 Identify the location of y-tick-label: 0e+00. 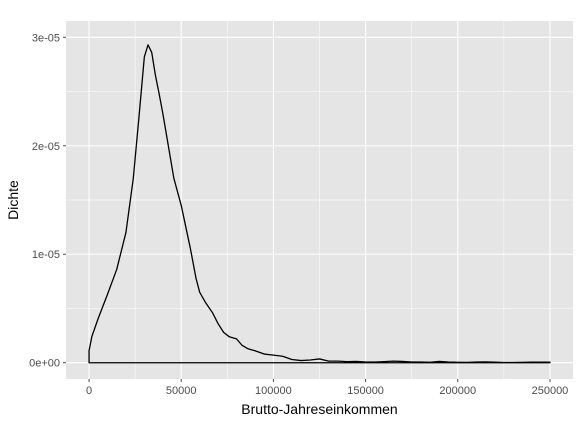
(44, 364).